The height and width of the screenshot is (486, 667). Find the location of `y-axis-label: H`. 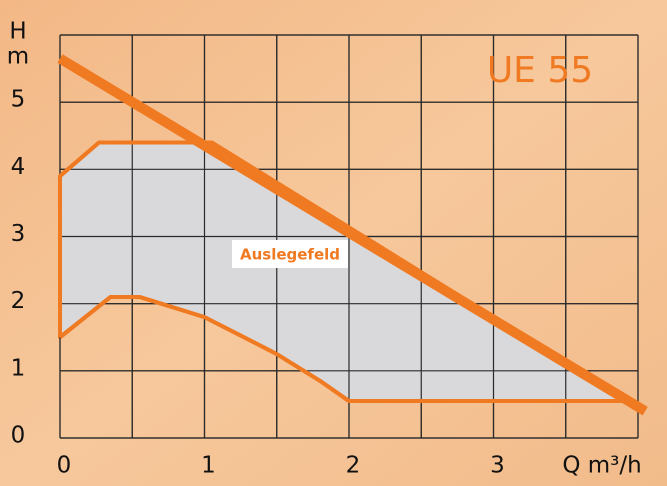

y-axis-label: H is located at coordinates (17, 32).